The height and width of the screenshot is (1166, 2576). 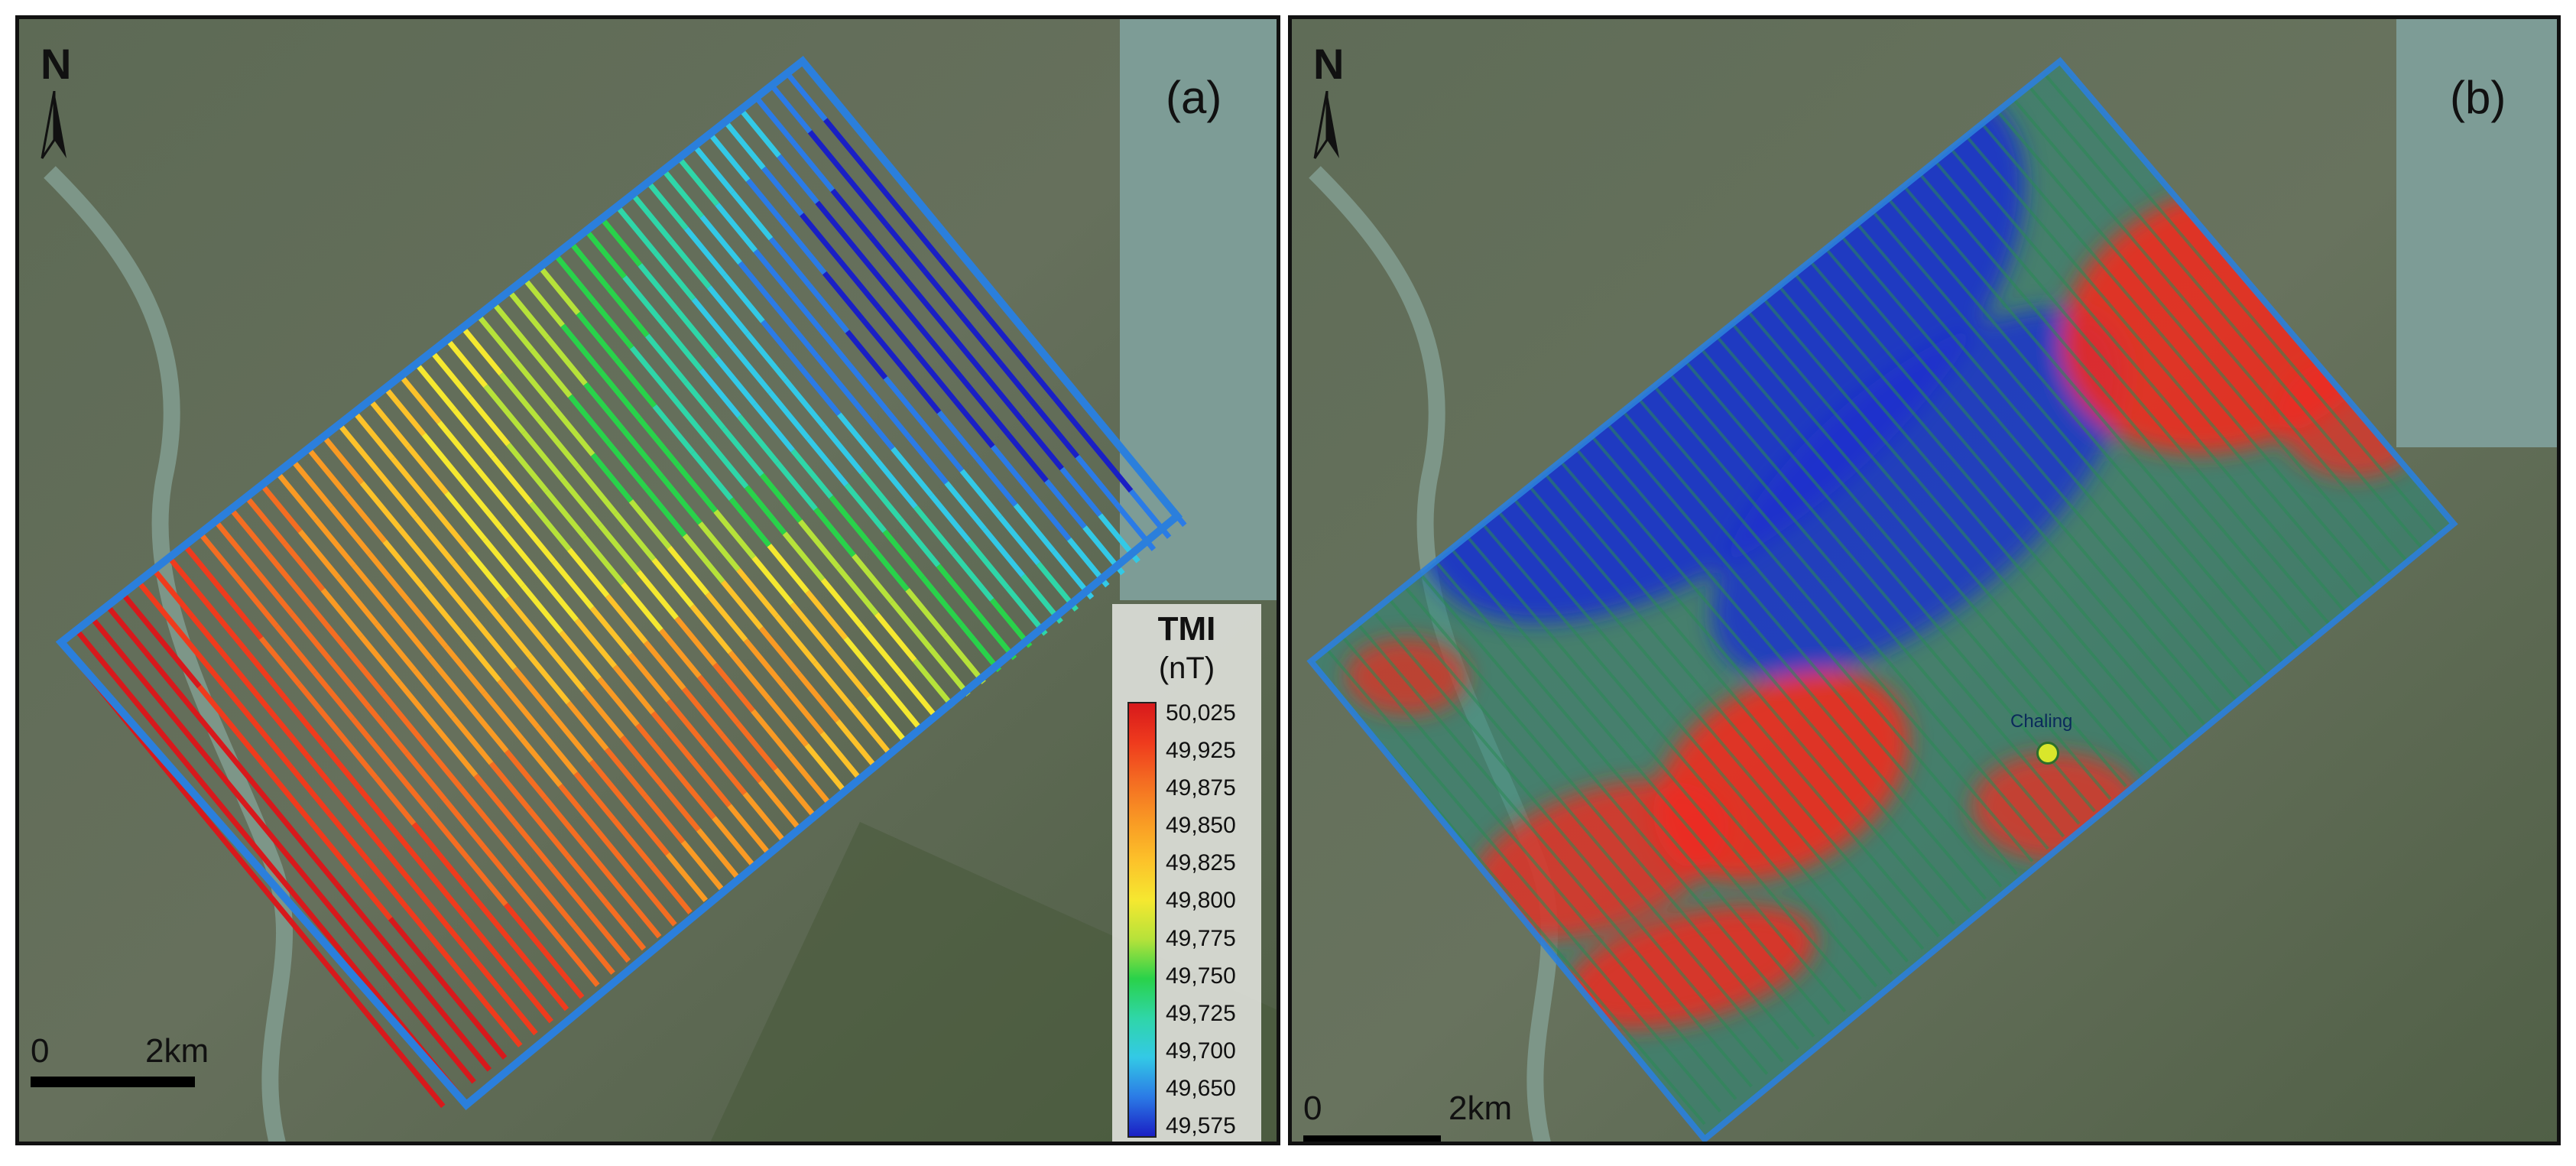 What do you see at coordinates (1201, 826) in the screenshot?
I see `legend-tick-label: 49,850` at bounding box center [1201, 826].